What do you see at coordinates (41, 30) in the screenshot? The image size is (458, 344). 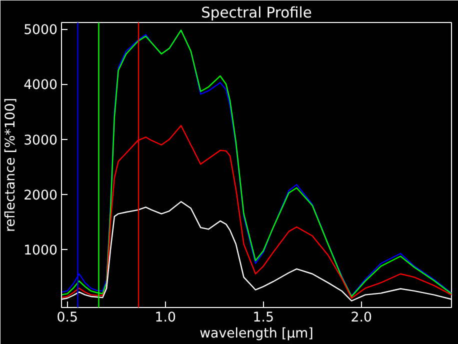 I see `y-tick-label: 5000` at bounding box center [41, 30].